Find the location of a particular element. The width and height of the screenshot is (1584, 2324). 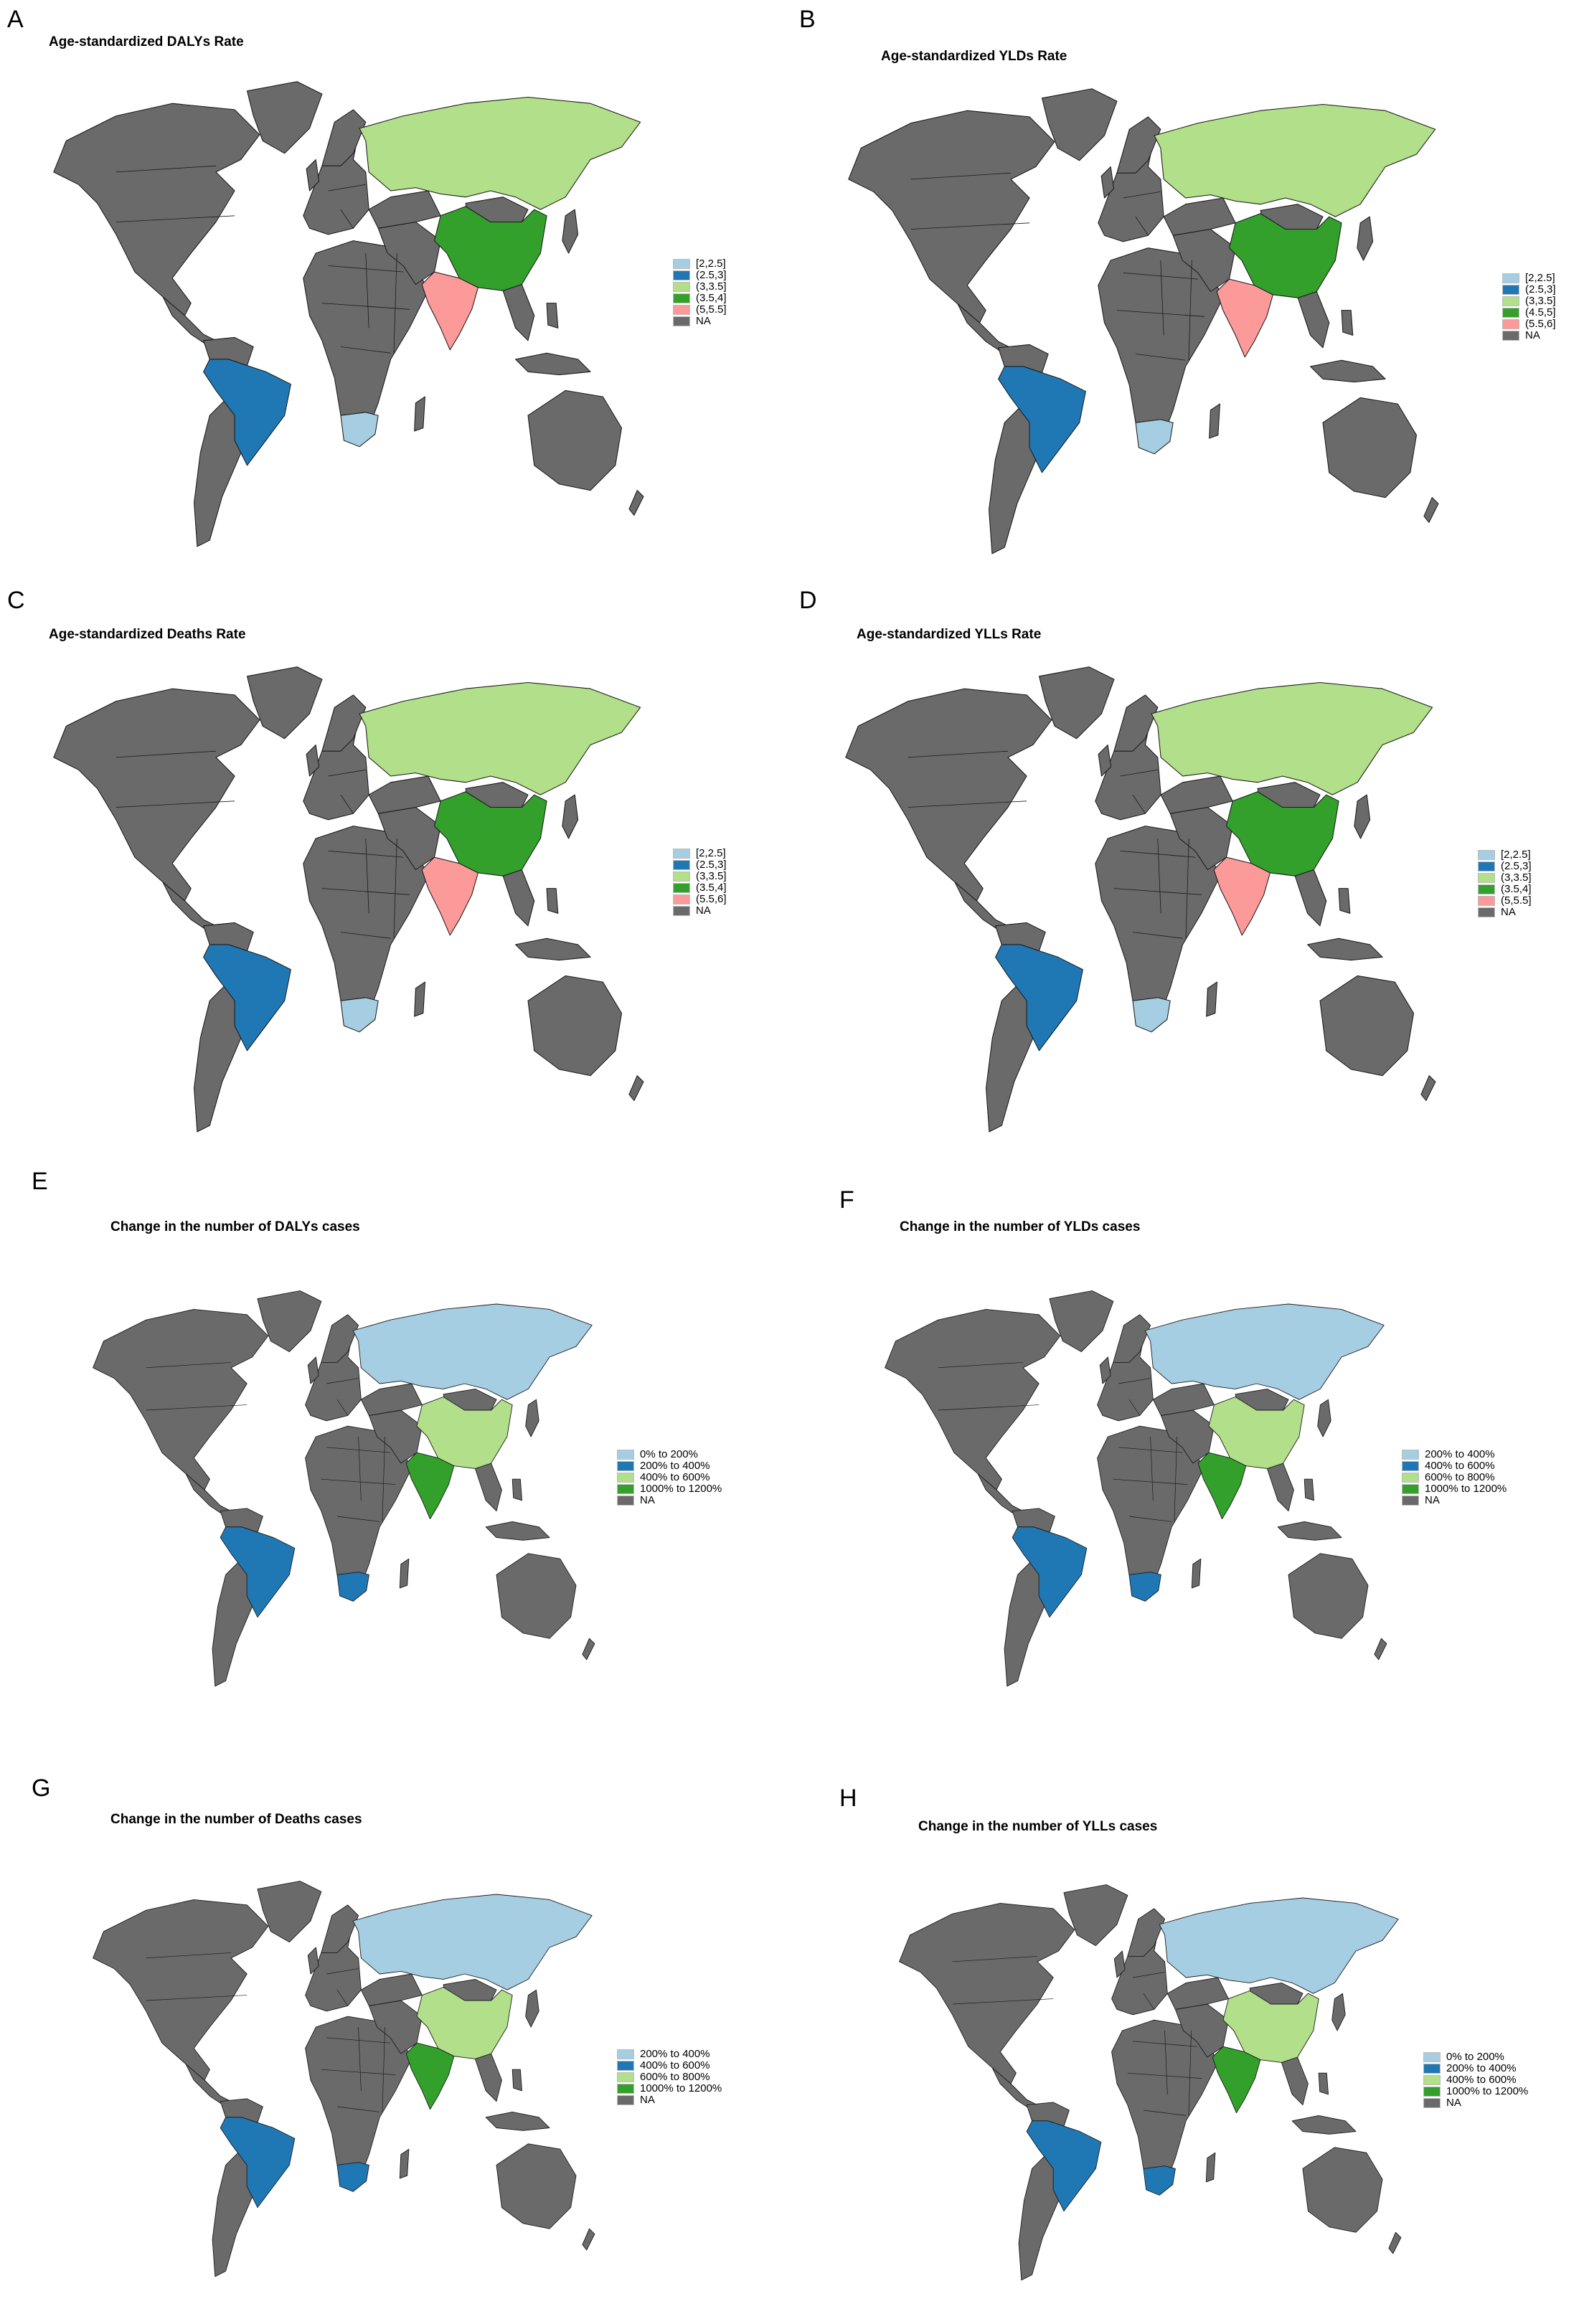

middle-east-land is located at coordinates (409, 253).